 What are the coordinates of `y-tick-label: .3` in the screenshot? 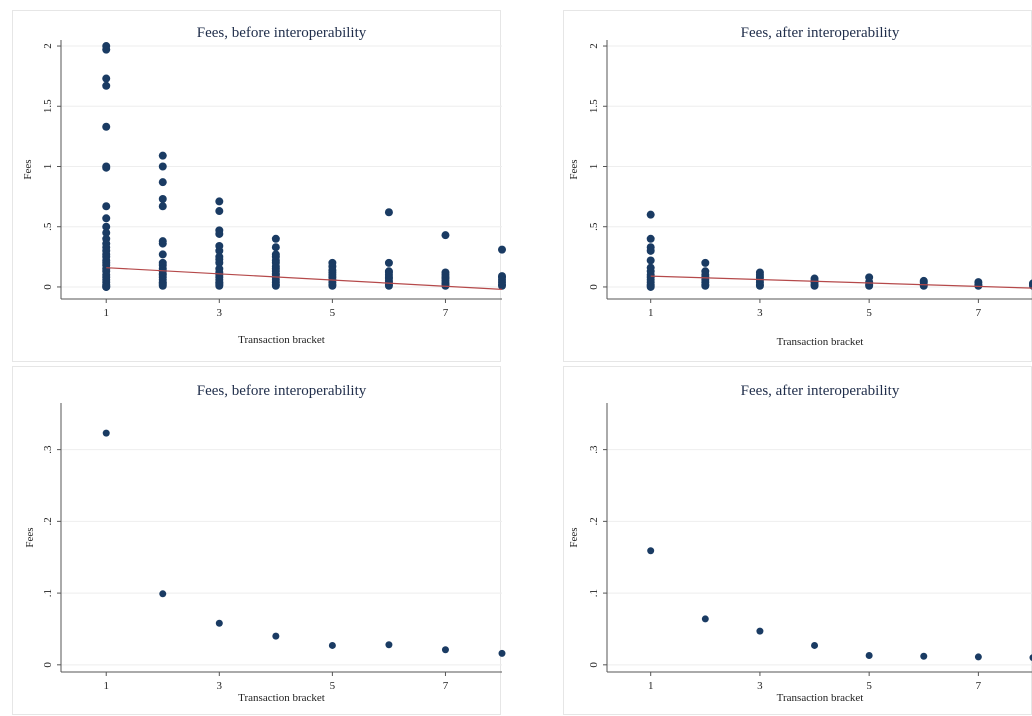 It's located at (48, 449).